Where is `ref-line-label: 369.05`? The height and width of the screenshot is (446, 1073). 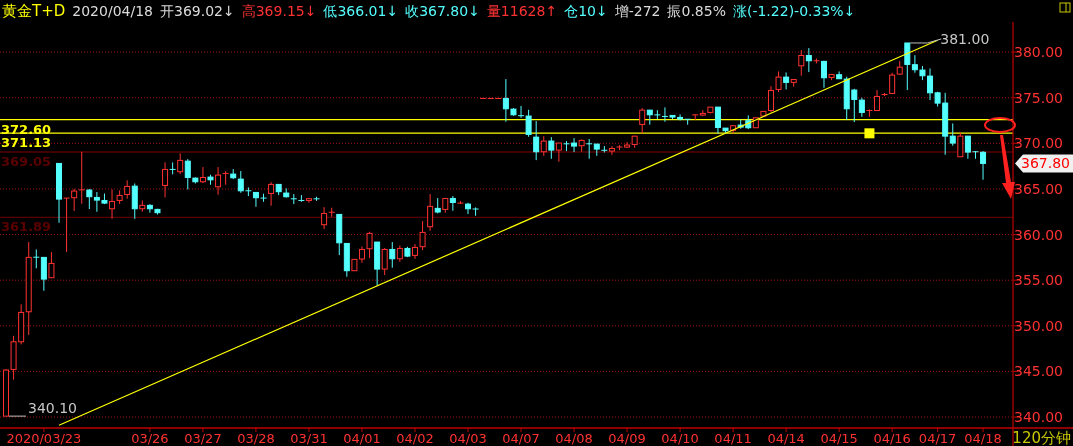
ref-line-label: 369.05 is located at coordinates (26, 162).